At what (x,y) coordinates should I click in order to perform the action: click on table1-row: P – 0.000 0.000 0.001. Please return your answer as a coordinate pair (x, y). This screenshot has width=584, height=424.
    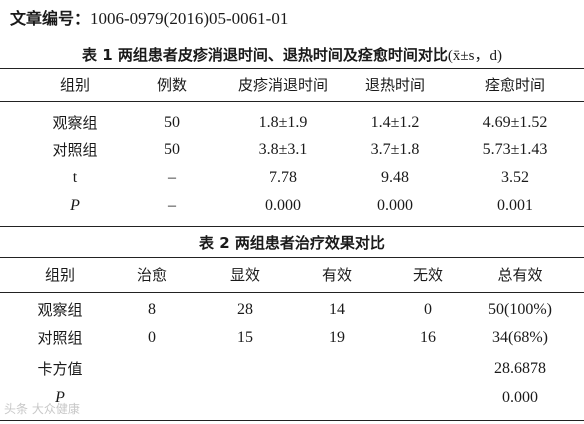
    Looking at the image, I should click on (292, 206).